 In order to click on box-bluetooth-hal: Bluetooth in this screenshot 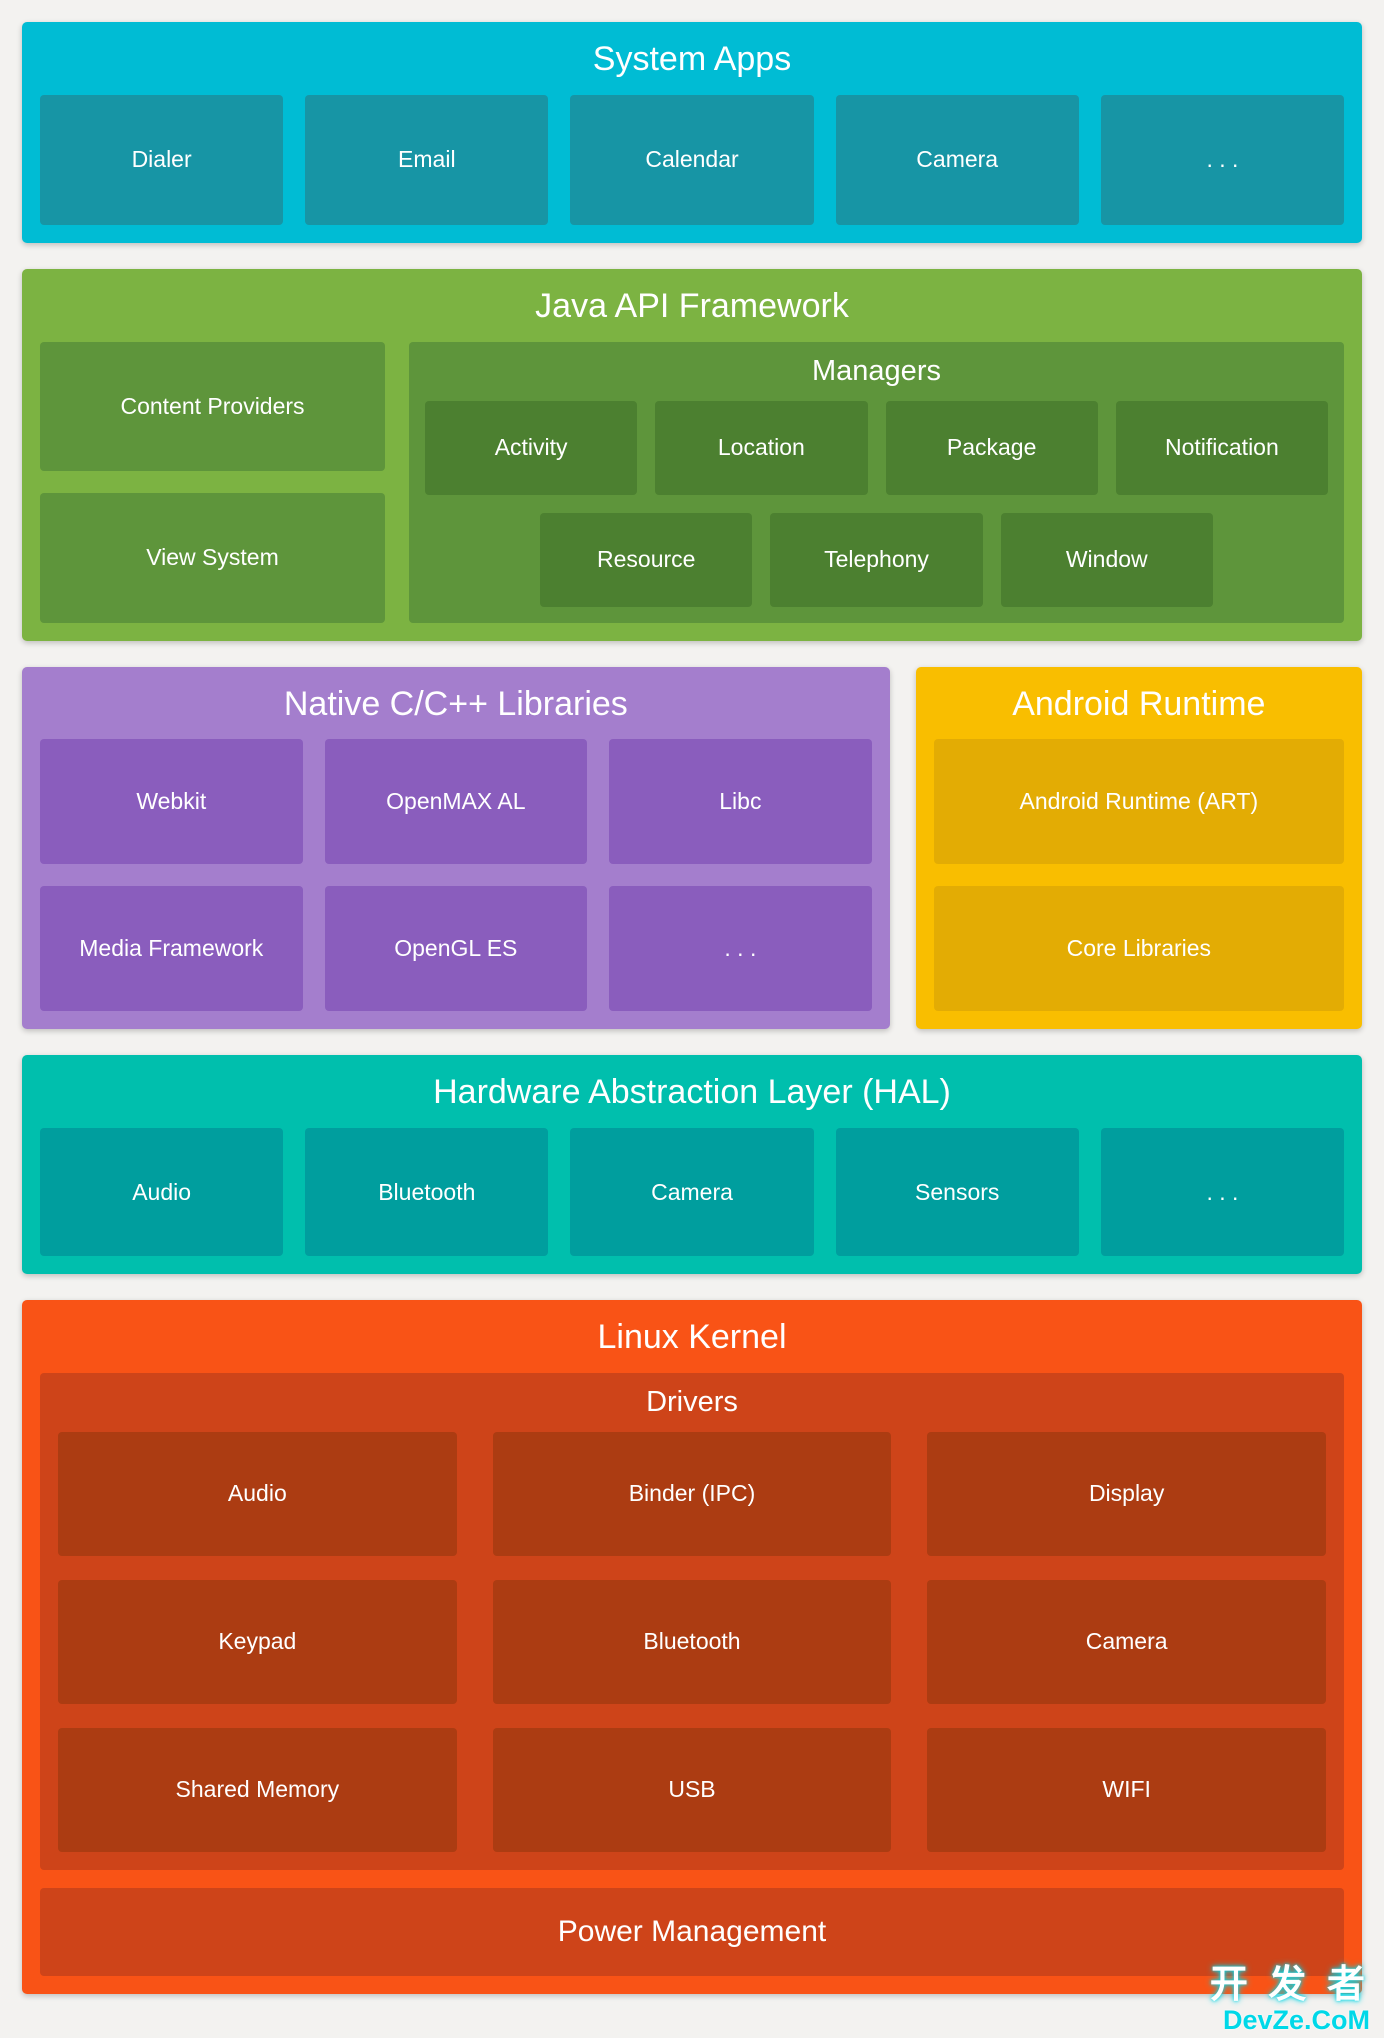, I will do `click(427, 1192)`.